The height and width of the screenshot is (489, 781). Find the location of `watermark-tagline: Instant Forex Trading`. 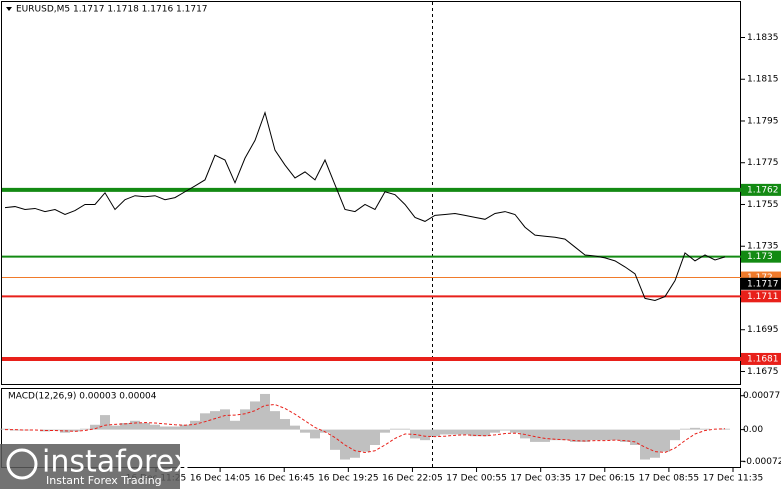

watermark-tagline: Instant Forex Trading is located at coordinates (104, 480).